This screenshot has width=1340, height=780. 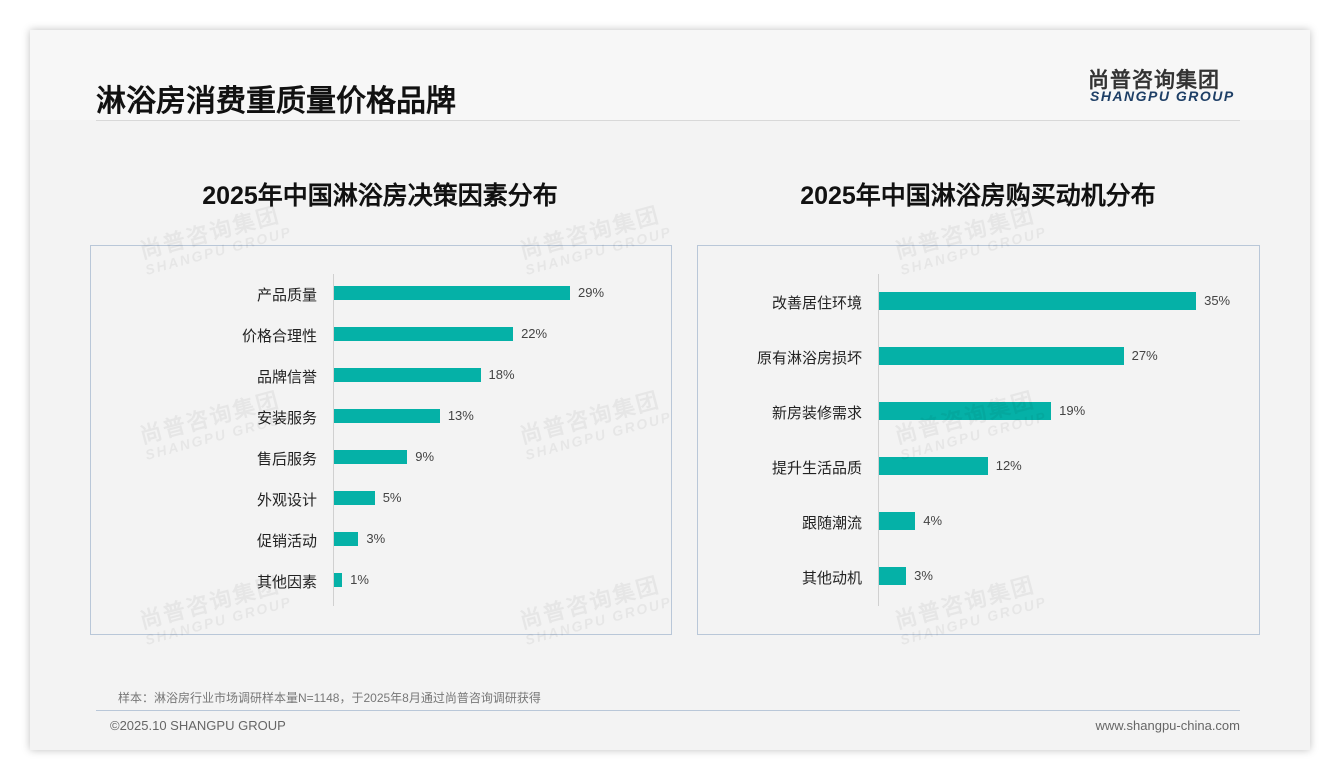 What do you see at coordinates (668, 710) in the screenshot?
I see `footer-divider` at bounding box center [668, 710].